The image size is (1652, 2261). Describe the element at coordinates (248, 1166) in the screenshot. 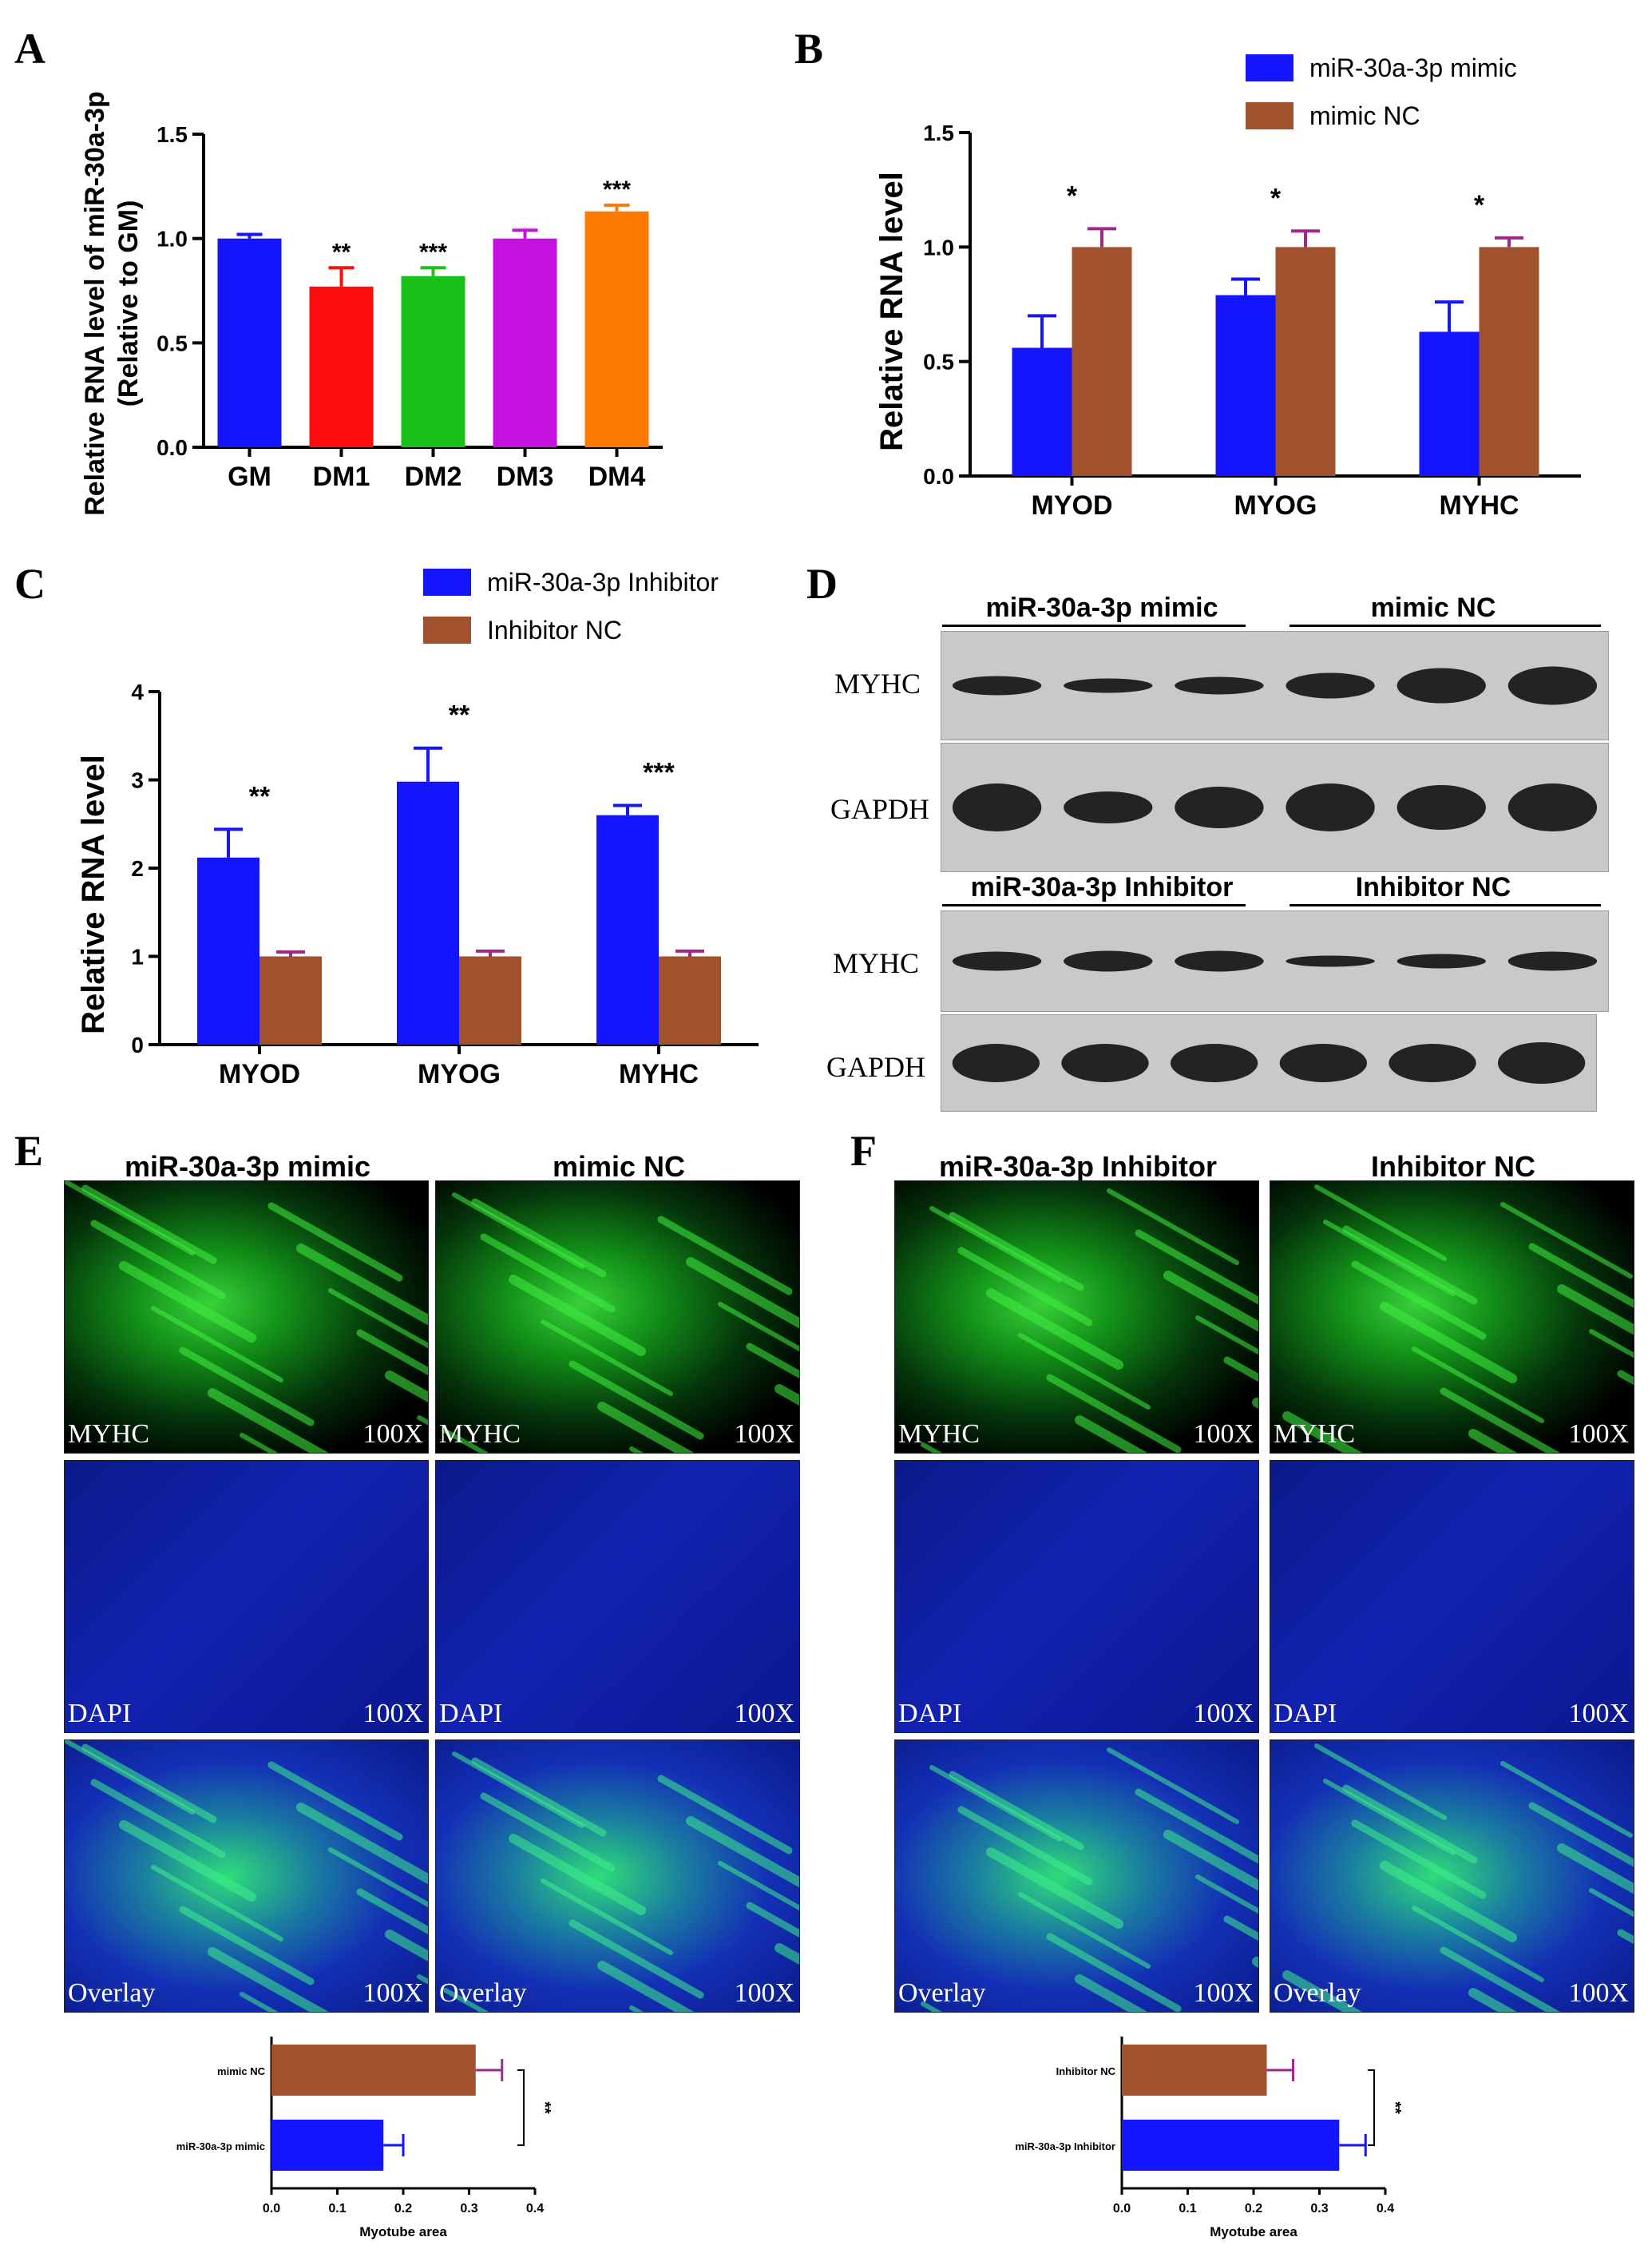

I see `e-title-mimic: miR-30a-3p mimic` at that location.